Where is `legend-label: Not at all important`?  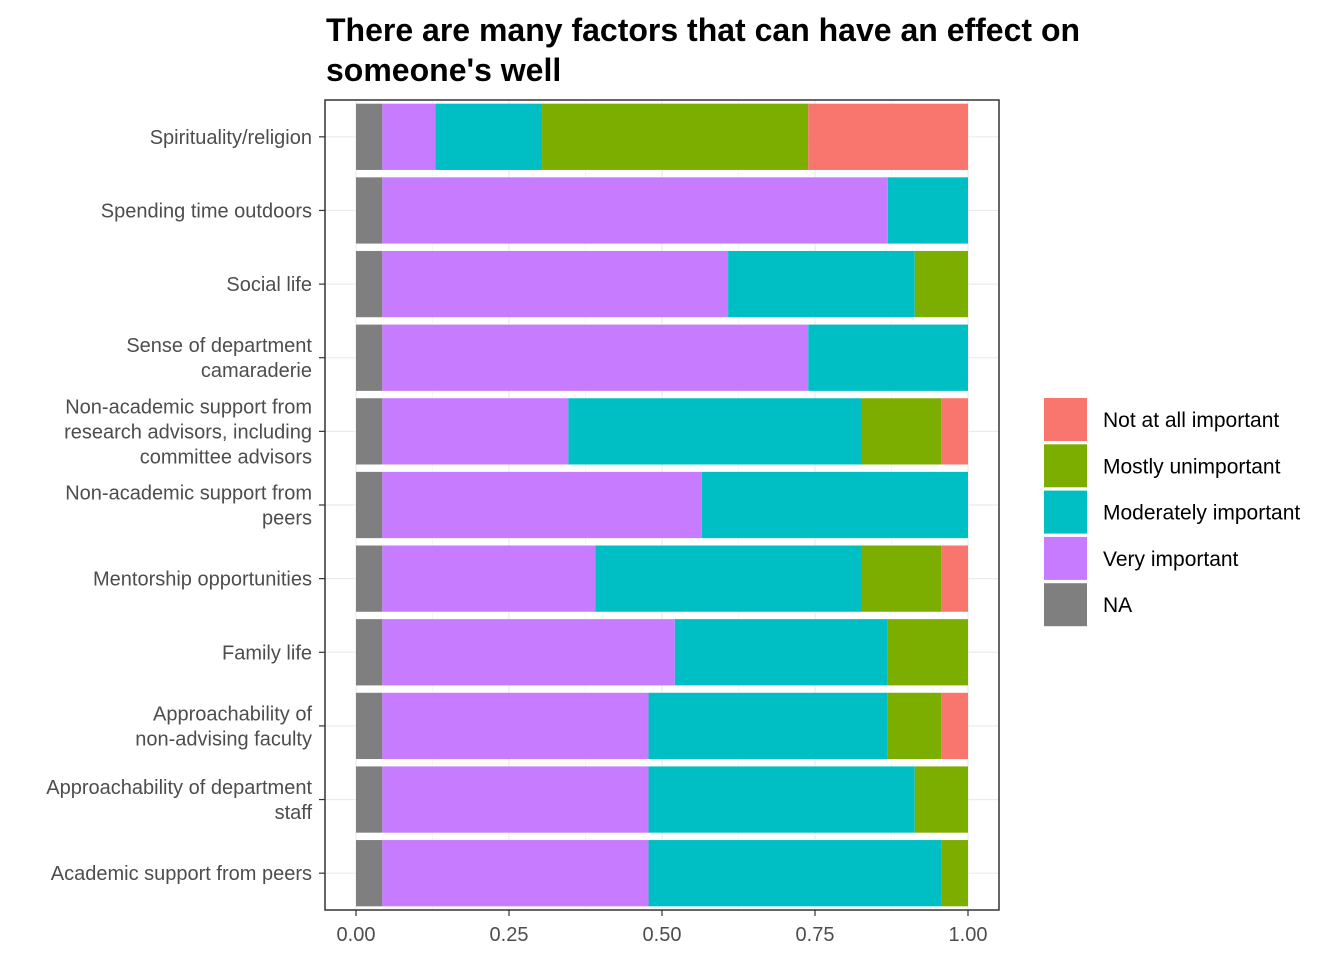 legend-label: Not at all important is located at coordinates (1191, 420).